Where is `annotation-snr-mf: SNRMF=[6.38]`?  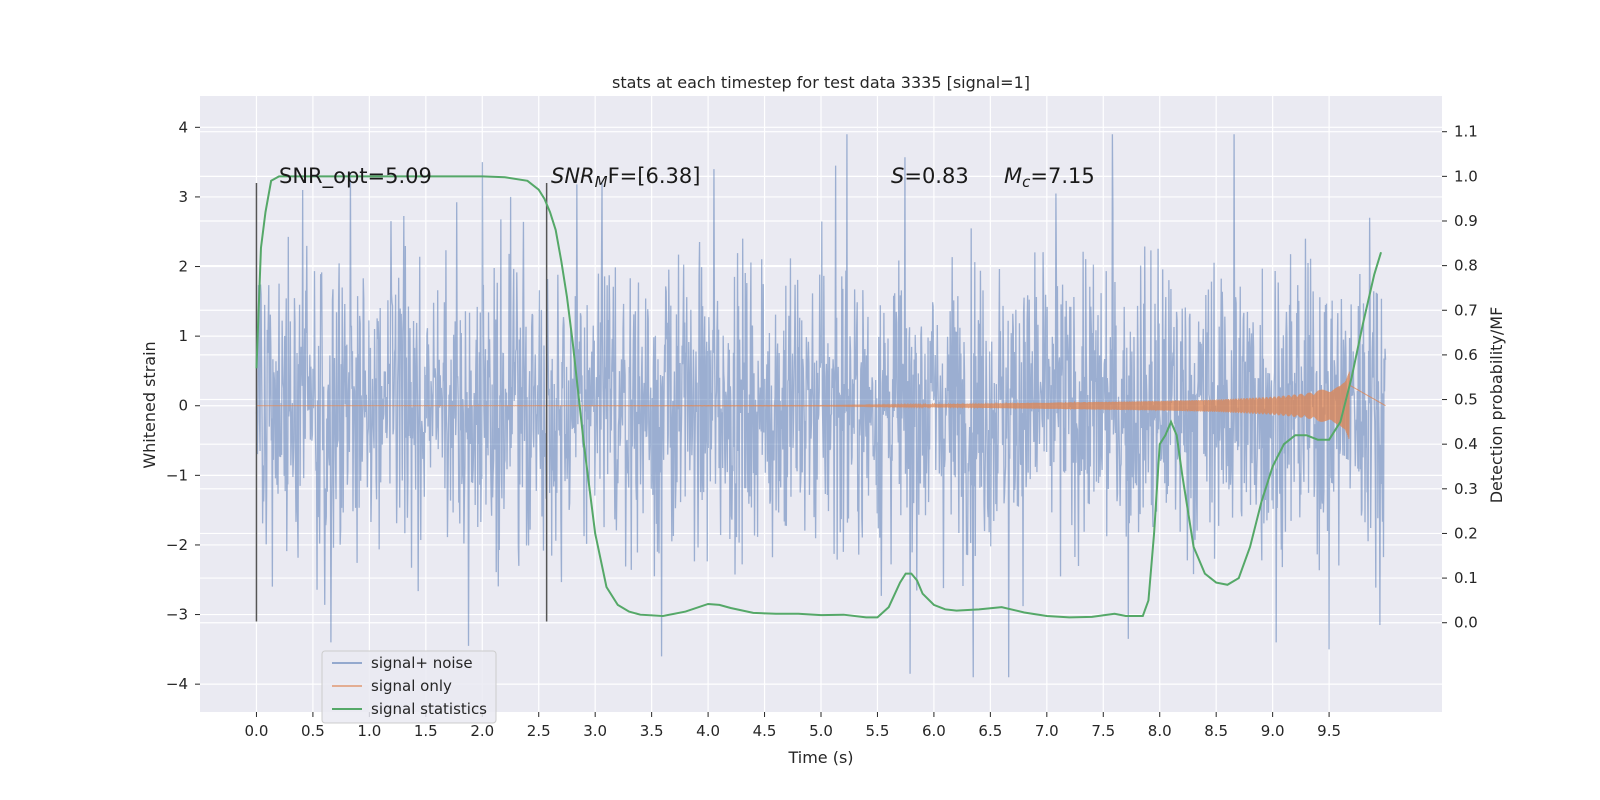
annotation-snr-mf: SNRMF=[6.38] is located at coordinates (625, 177).